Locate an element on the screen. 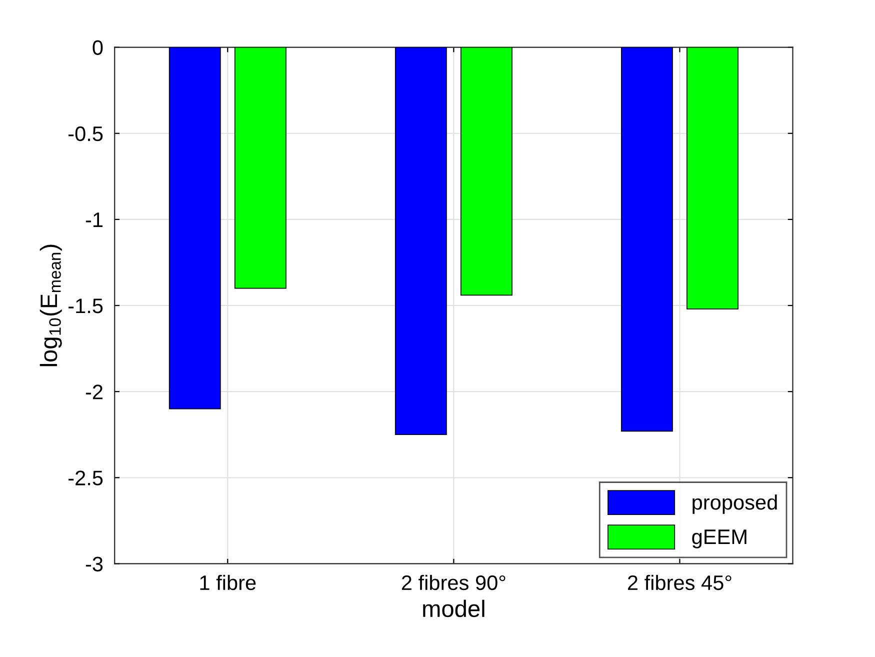 The image size is (875, 657). y-tick-label: -2 is located at coordinates (94, 392).